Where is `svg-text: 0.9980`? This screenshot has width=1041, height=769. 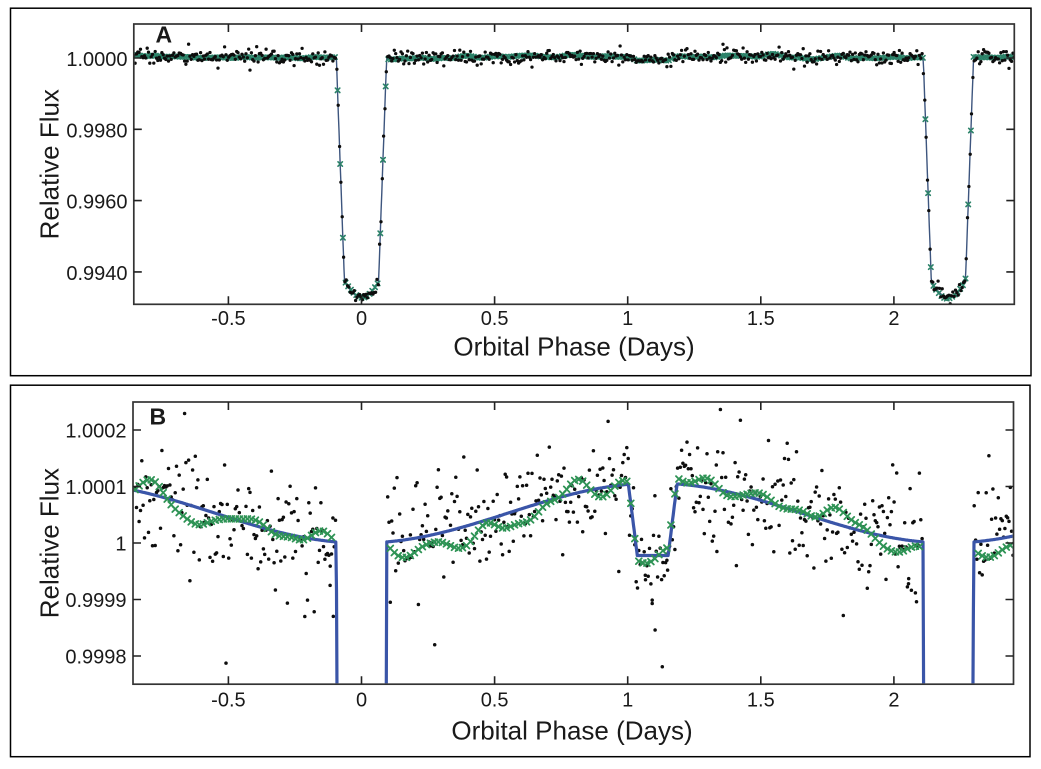 svg-text: 0.9980 is located at coordinates (96, 131).